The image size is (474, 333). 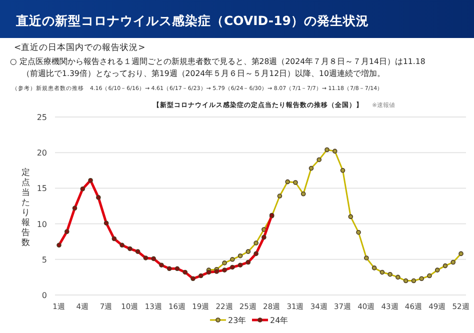 I want to click on y-axis-title: 定点当たり報告数, so click(x=26, y=207).